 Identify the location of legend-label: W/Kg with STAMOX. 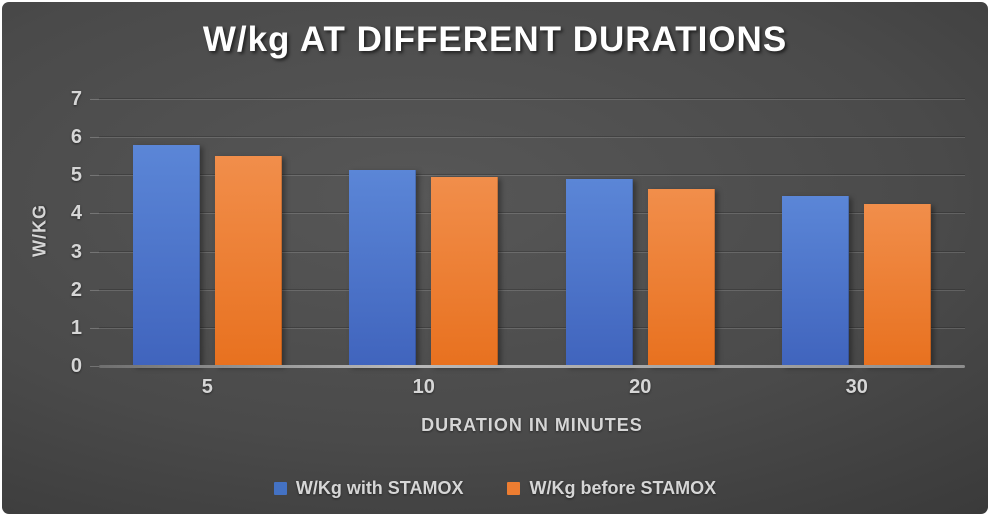
(379, 488).